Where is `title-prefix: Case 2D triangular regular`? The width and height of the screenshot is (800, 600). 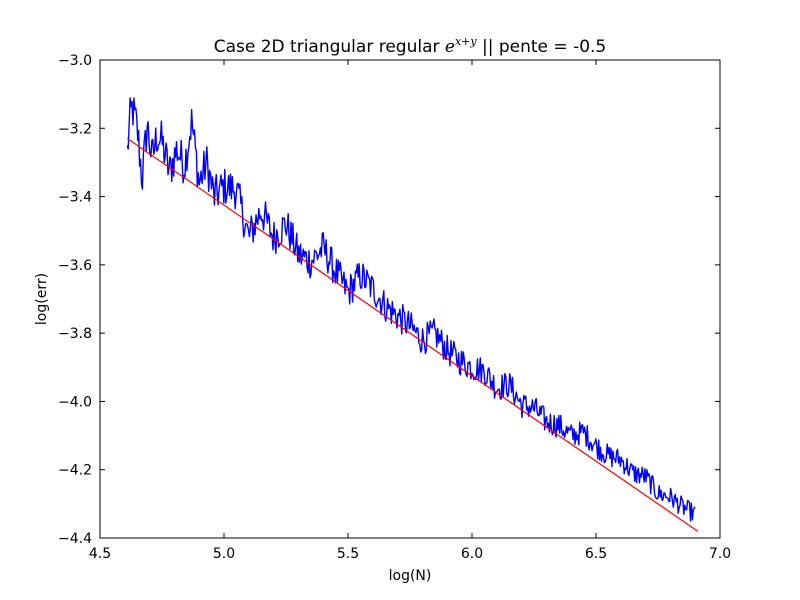
title-prefix: Case 2D triangular regular is located at coordinates (329, 47).